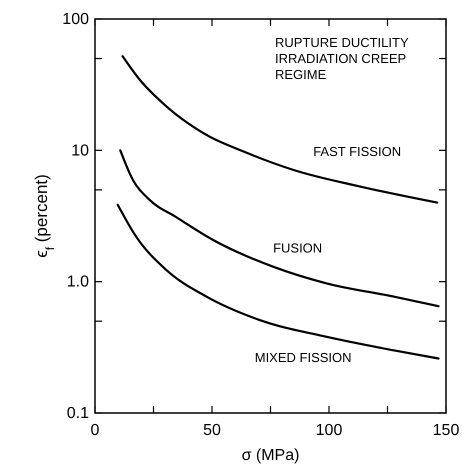 This screenshot has width=466, height=466. I want to click on x-tick-label: 100, so click(329, 430).